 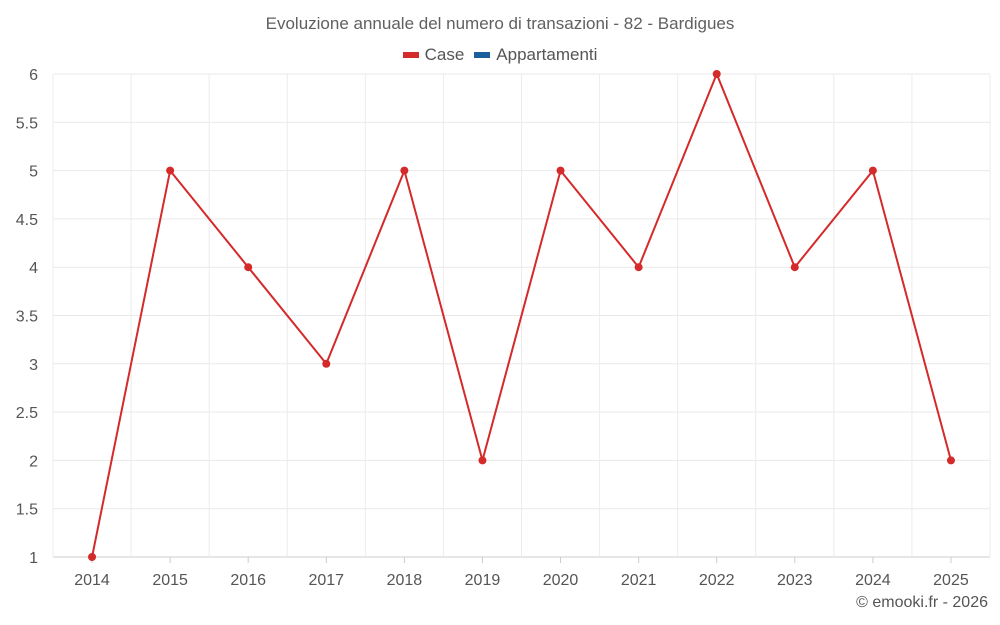 I want to click on legend: Case Appartamenti, so click(x=500, y=55).